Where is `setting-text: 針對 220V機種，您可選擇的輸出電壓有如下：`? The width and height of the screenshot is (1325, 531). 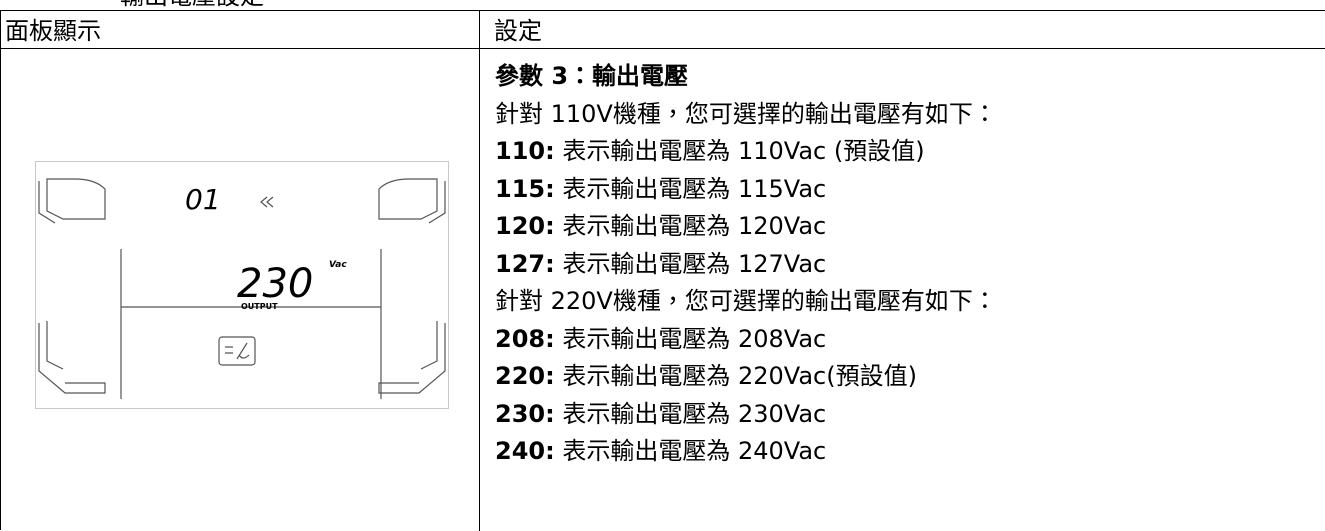
setting-text: 針對 220V機種，您可選擇的輸出電壓有如下： is located at coordinates (746, 301).